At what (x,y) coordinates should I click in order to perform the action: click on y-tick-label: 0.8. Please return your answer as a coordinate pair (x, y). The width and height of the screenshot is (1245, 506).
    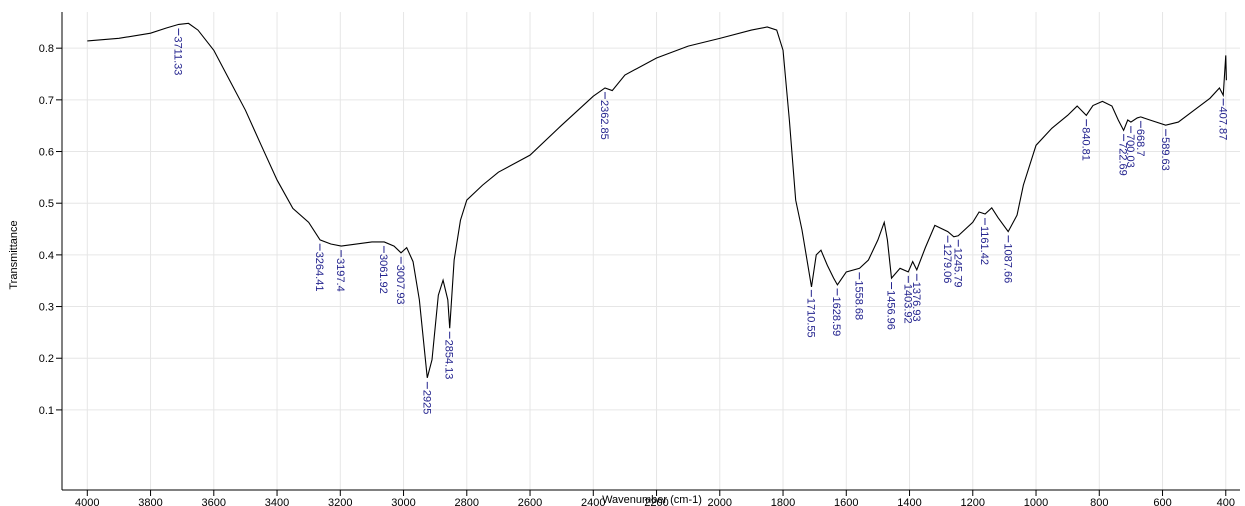
    Looking at the image, I should click on (46, 49).